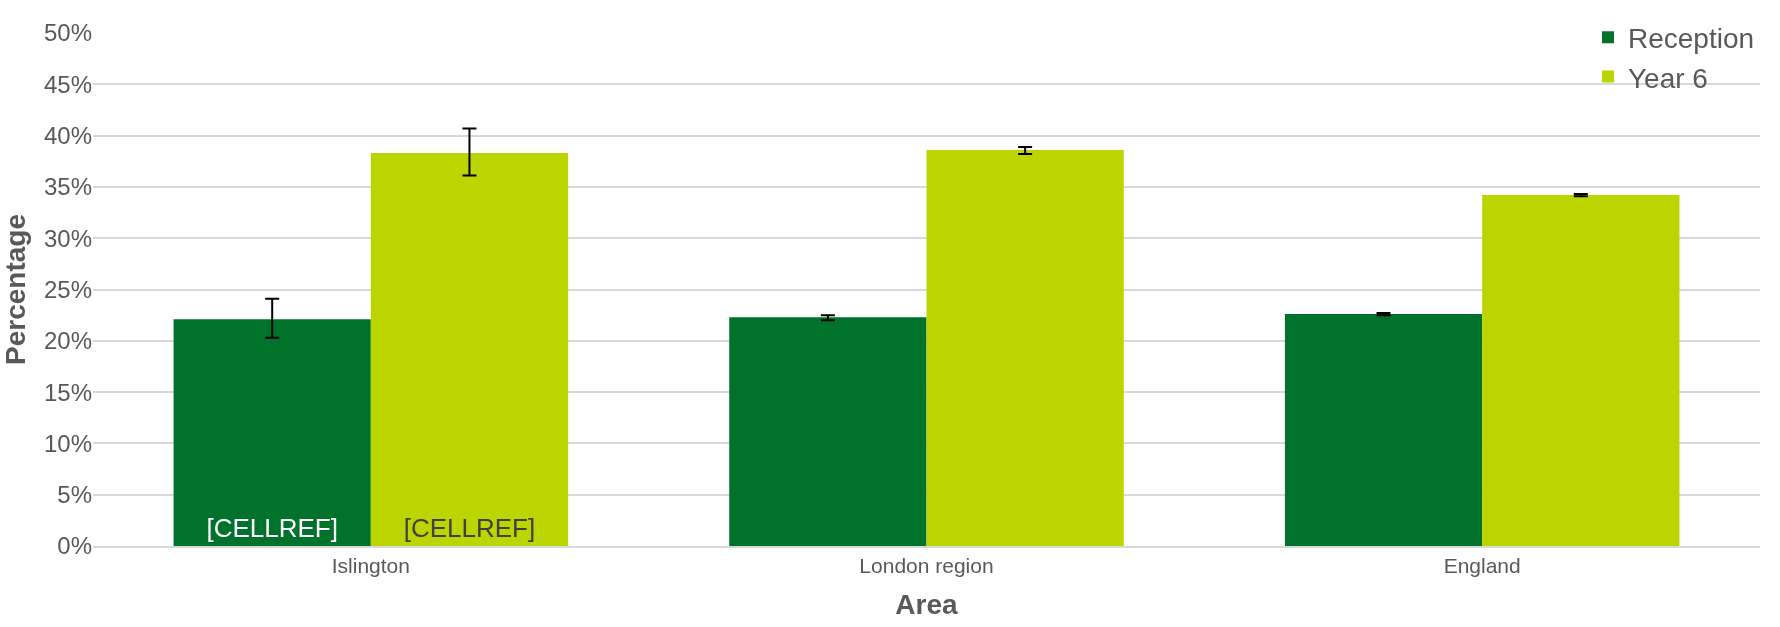 The width and height of the screenshot is (1780, 627). Describe the element at coordinates (370, 565) in the screenshot. I see `x-tick-label: Islington` at that location.